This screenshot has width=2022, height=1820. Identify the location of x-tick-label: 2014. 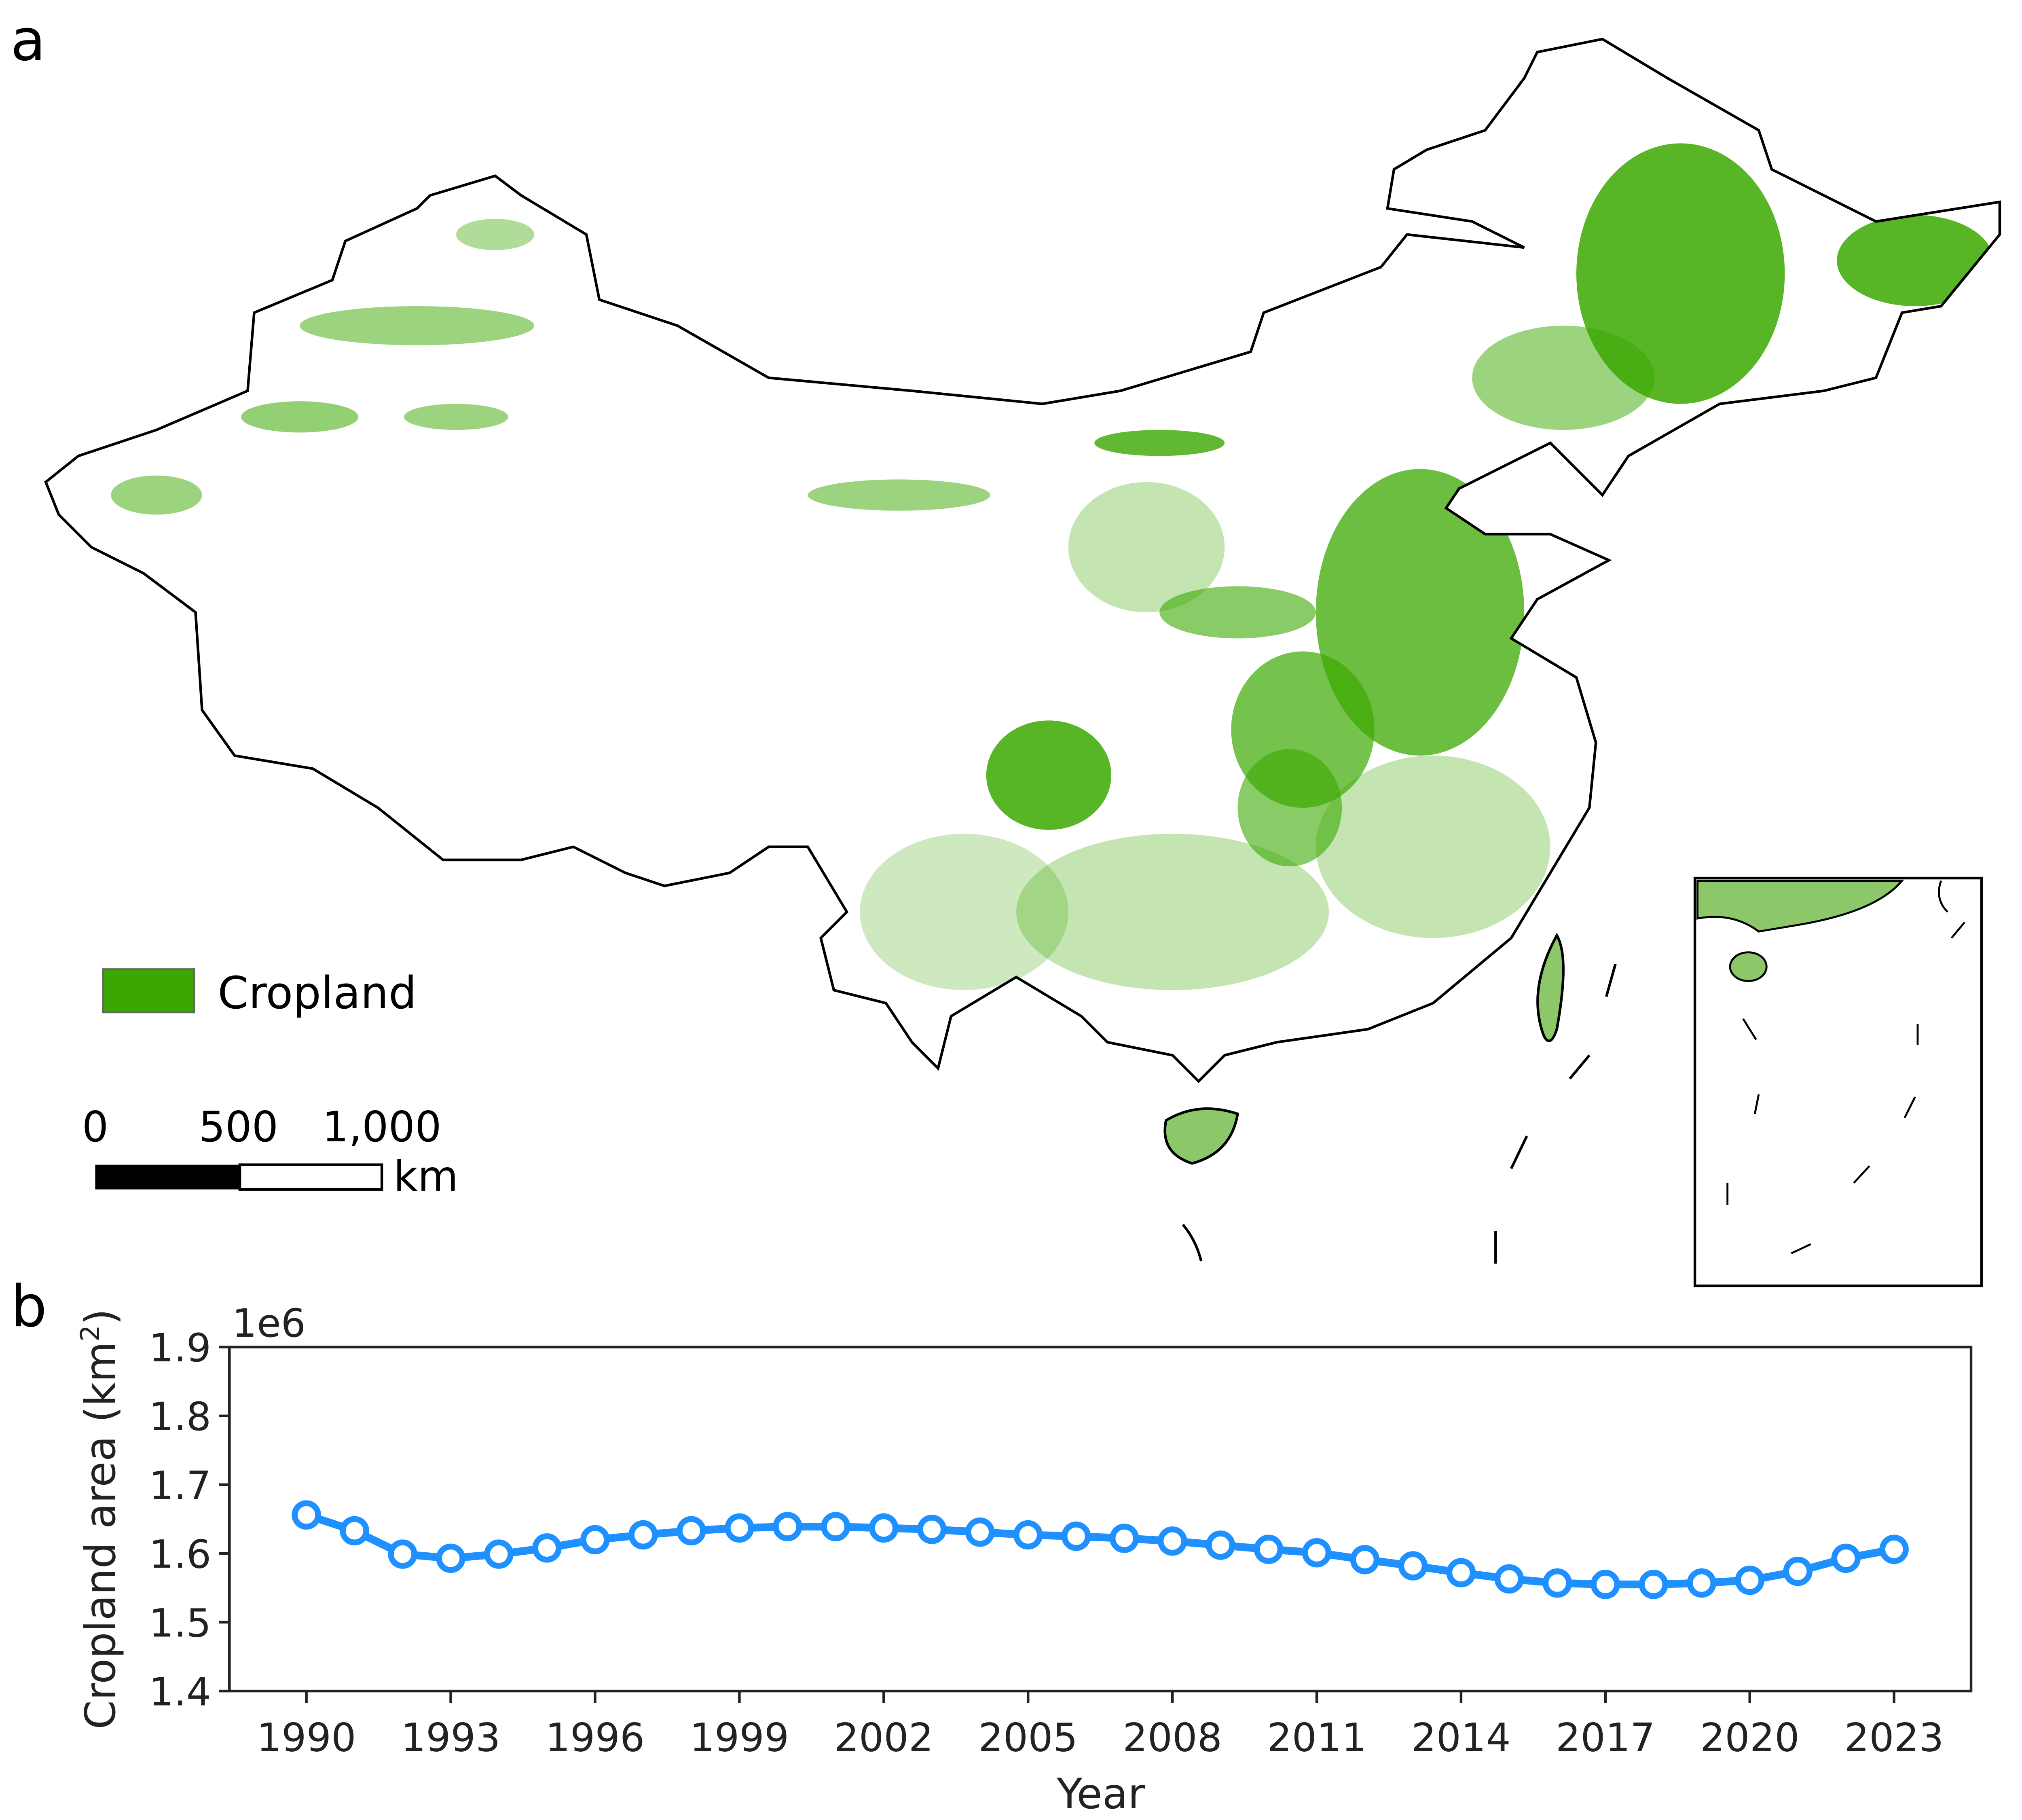
(1461, 1737).